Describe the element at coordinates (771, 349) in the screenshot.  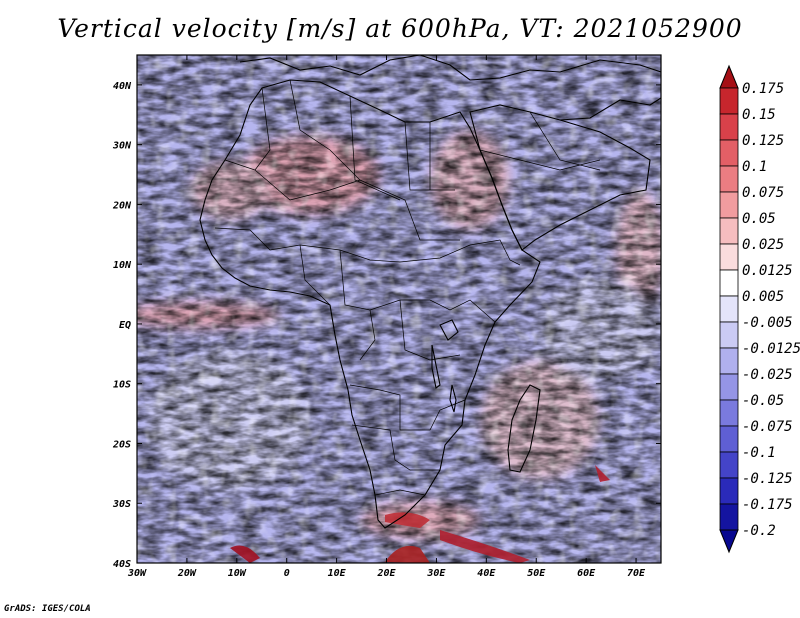
I see `colorbar-label: -0.0125` at that location.